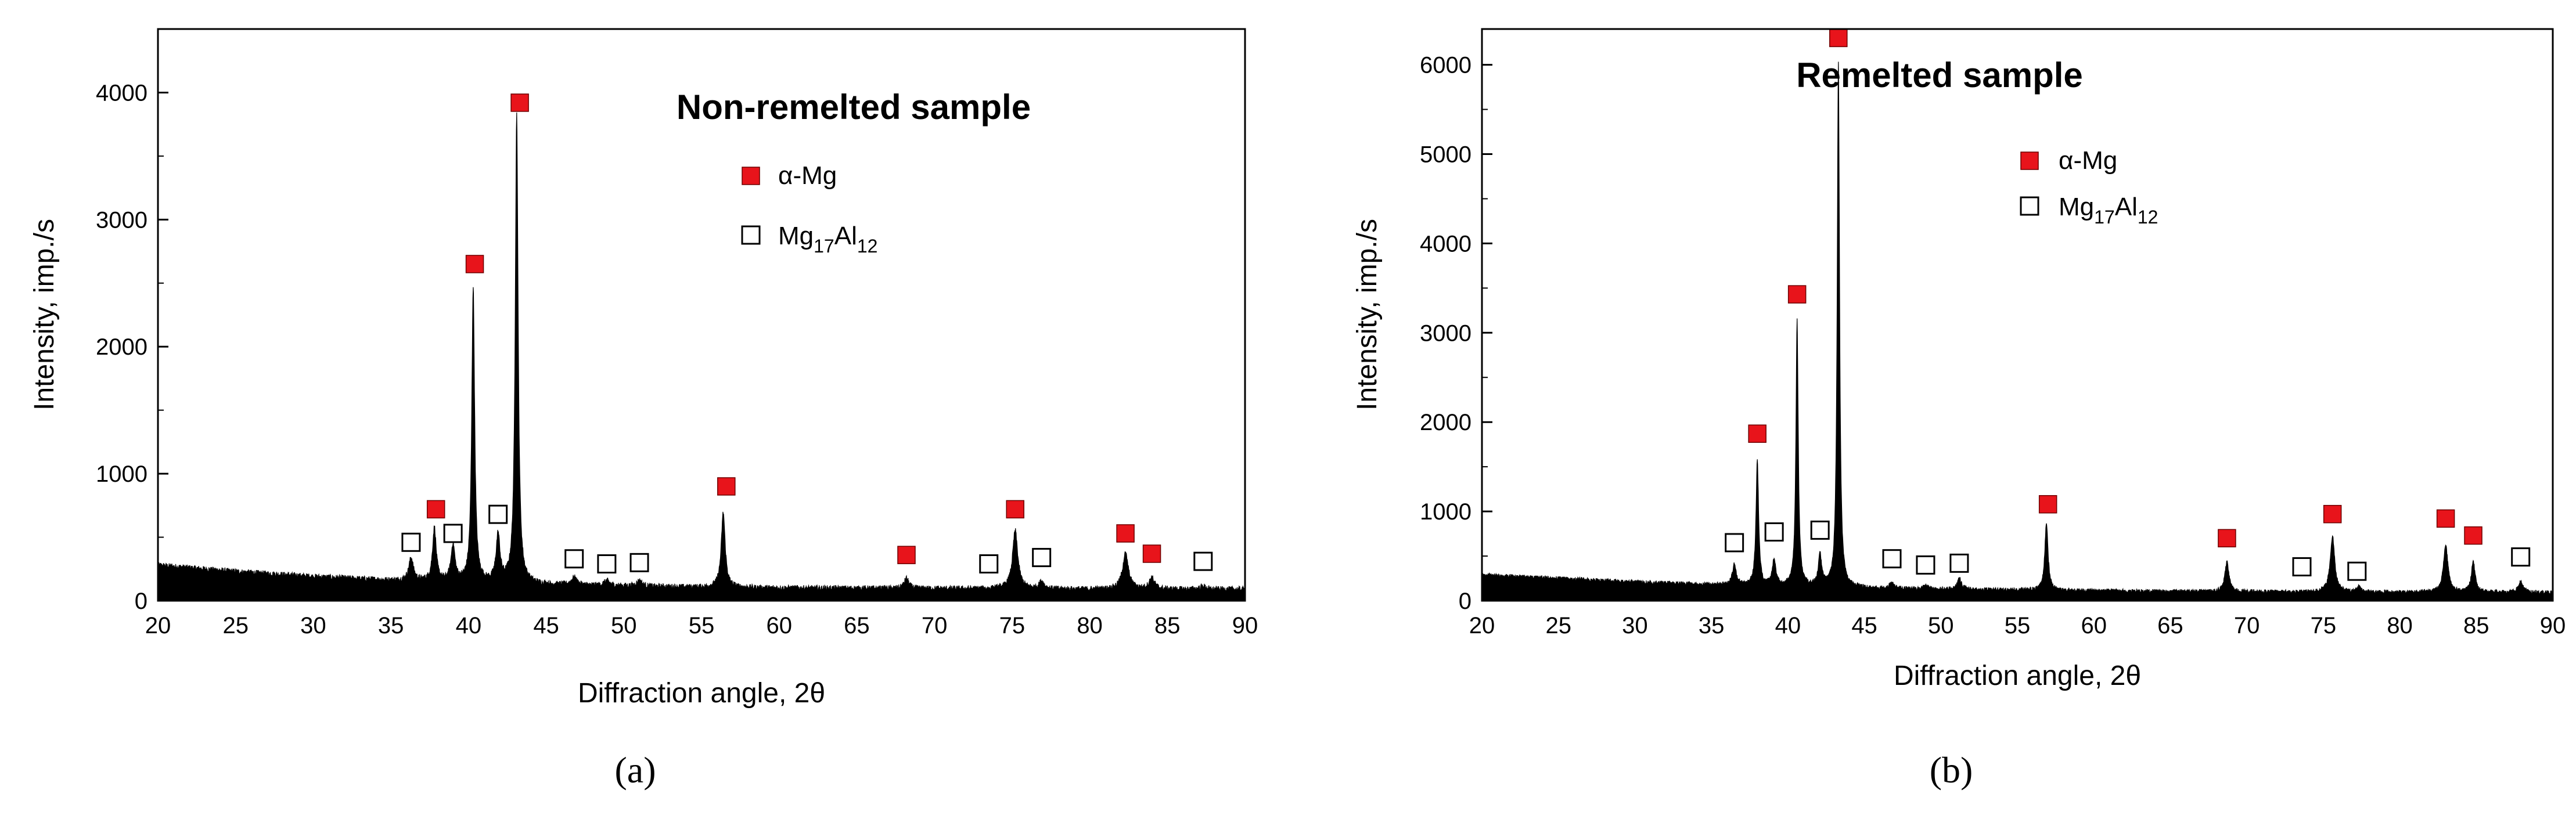 This screenshot has height=830, width=2576. I want to click on caption-b: (b), so click(1951, 770).